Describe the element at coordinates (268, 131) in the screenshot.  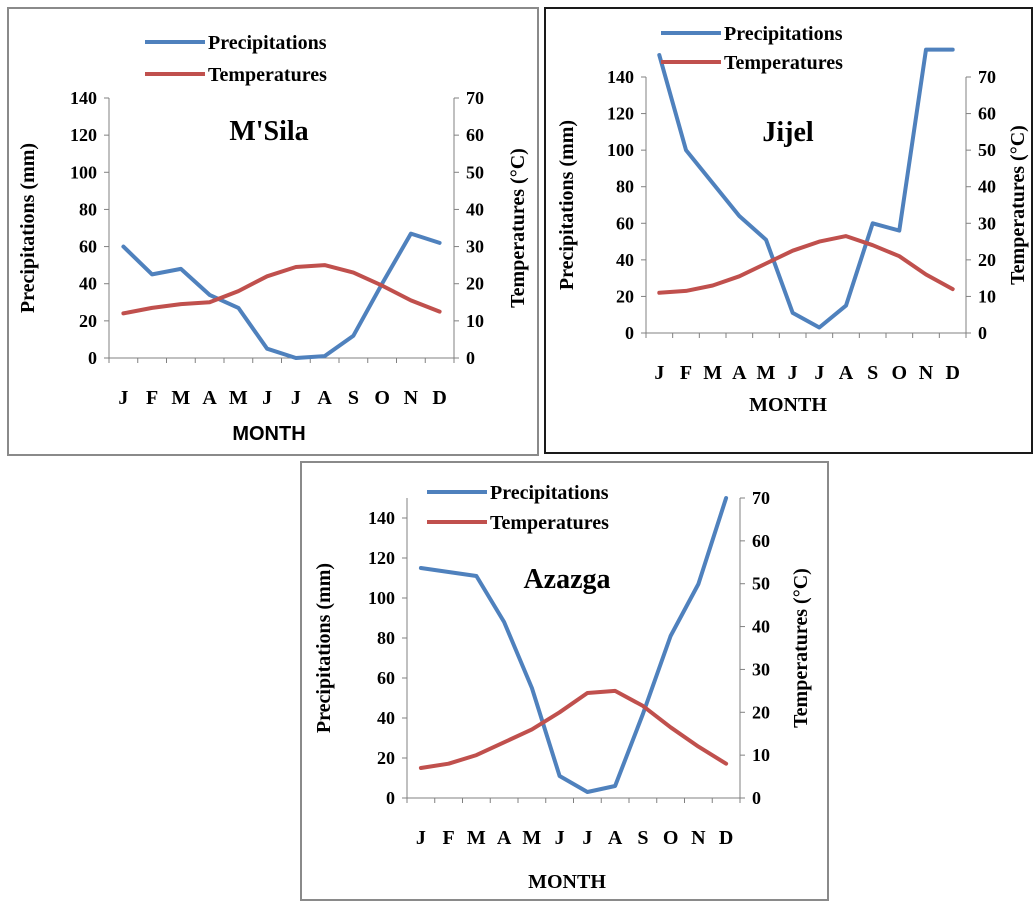
I see `chart-title-msila: M'Sila` at that location.